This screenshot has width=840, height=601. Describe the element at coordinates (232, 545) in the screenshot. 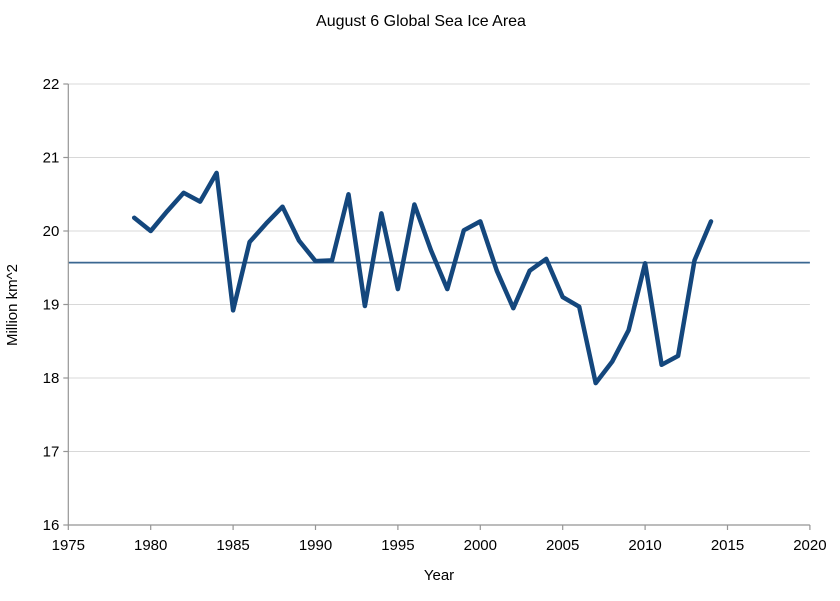

I see `x-tick-label: 1985` at that location.